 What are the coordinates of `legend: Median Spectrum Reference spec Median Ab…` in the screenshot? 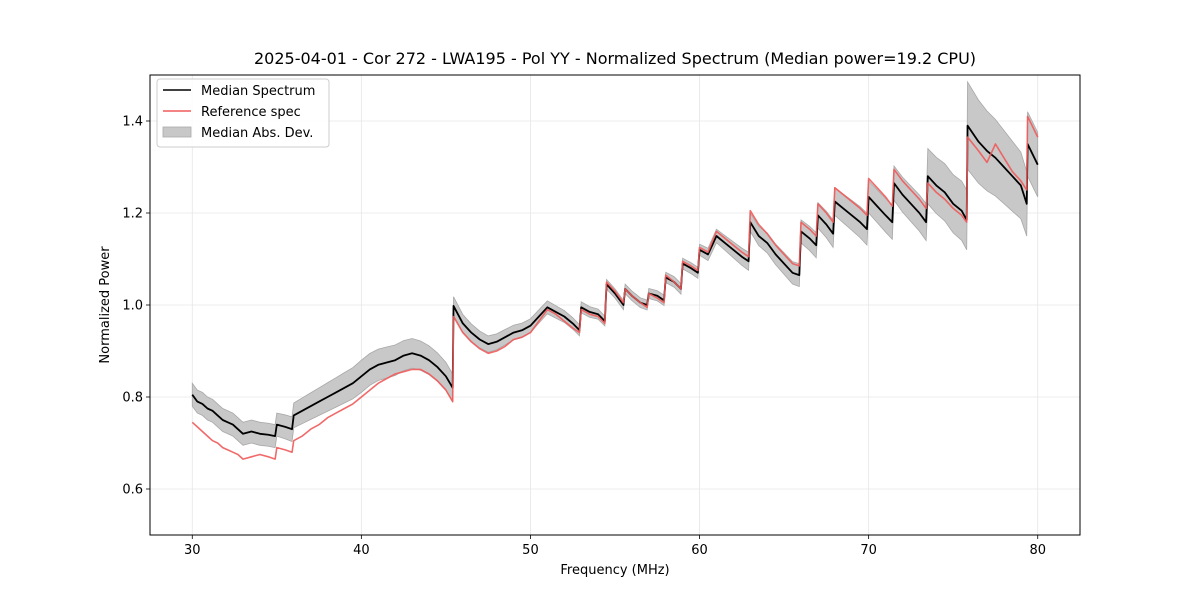 It's located at (243, 113).